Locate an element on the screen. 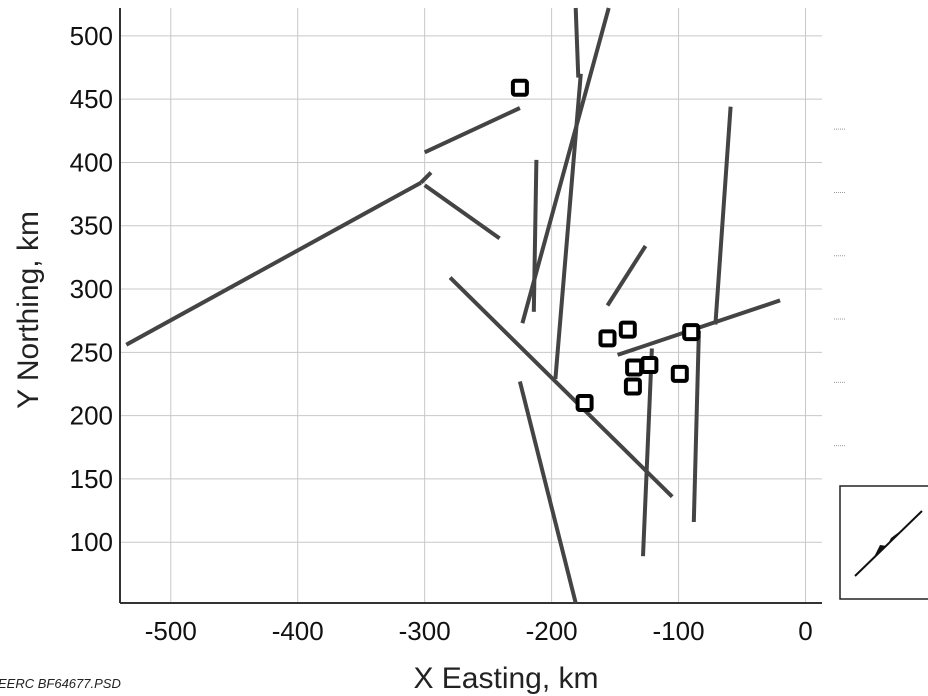 The height and width of the screenshot is (696, 928). marker-layer is located at coordinates (605, 245).